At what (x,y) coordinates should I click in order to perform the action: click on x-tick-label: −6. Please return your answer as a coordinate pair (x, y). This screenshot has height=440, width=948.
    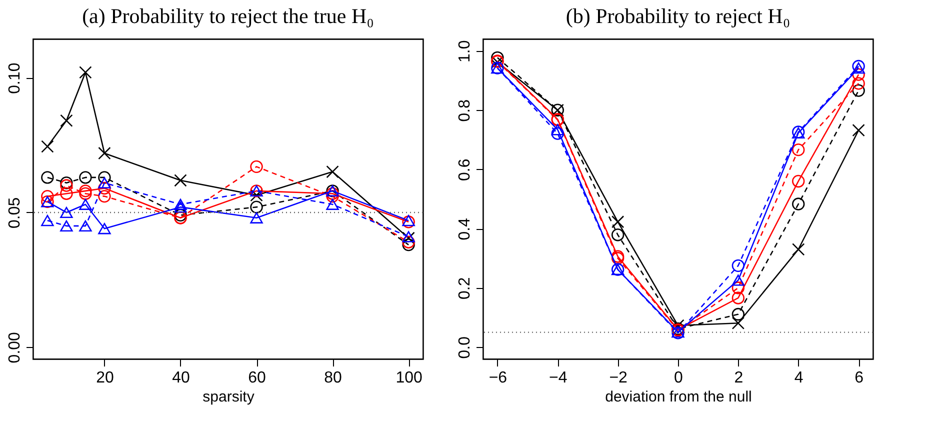
    Looking at the image, I should click on (498, 378).